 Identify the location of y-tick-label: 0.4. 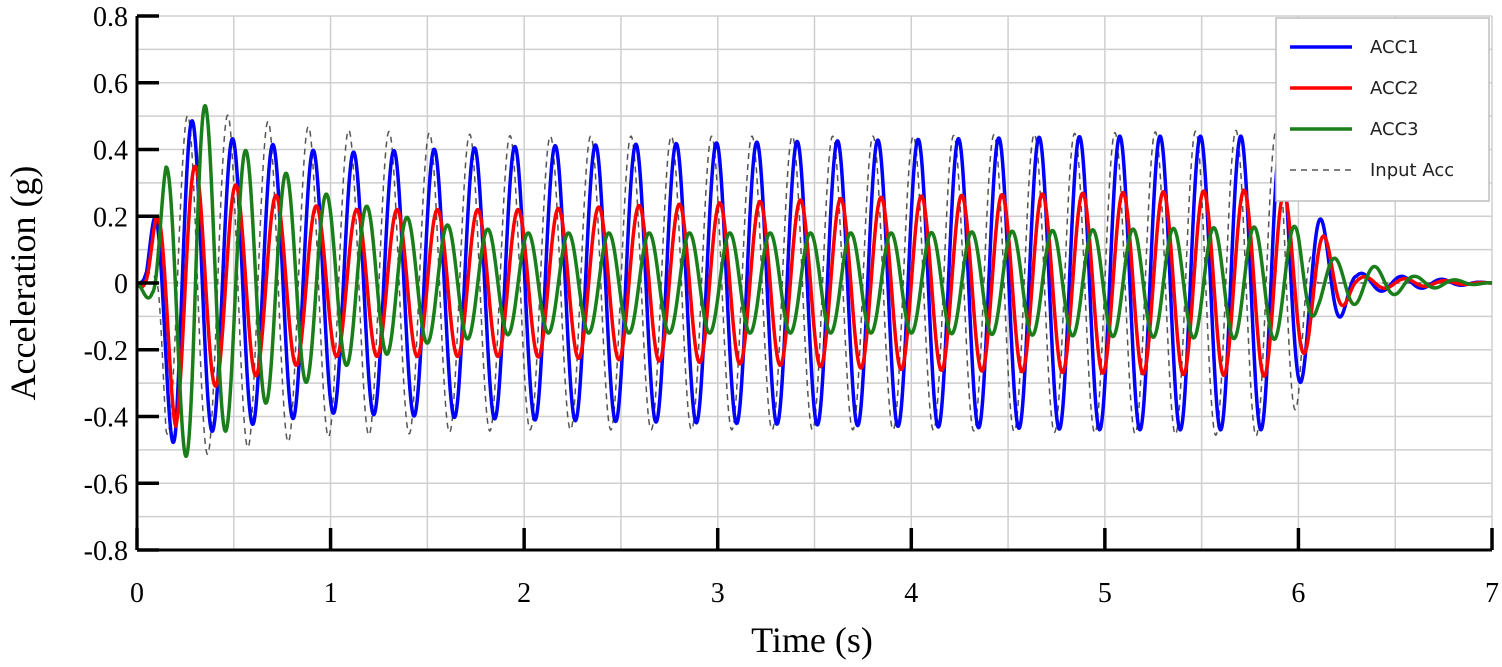
(110, 151).